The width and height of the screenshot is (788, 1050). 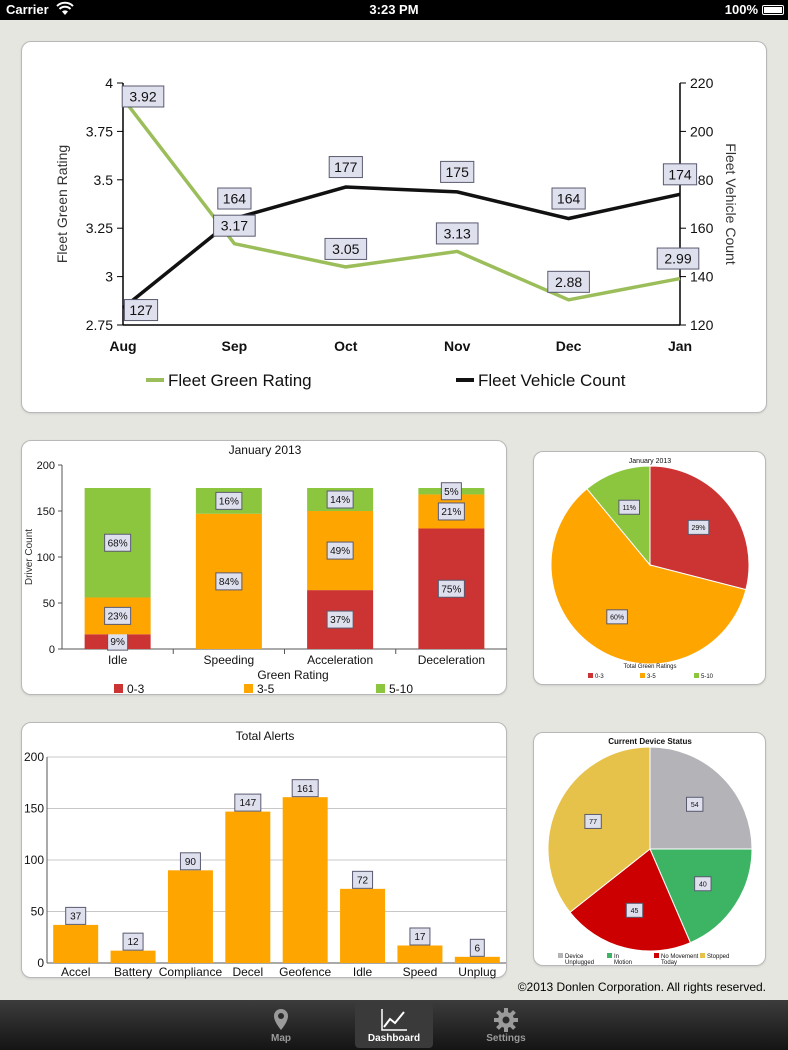 What do you see at coordinates (506, 1025) in the screenshot?
I see `tab-settings: Settings` at bounding box center [506, 1025].